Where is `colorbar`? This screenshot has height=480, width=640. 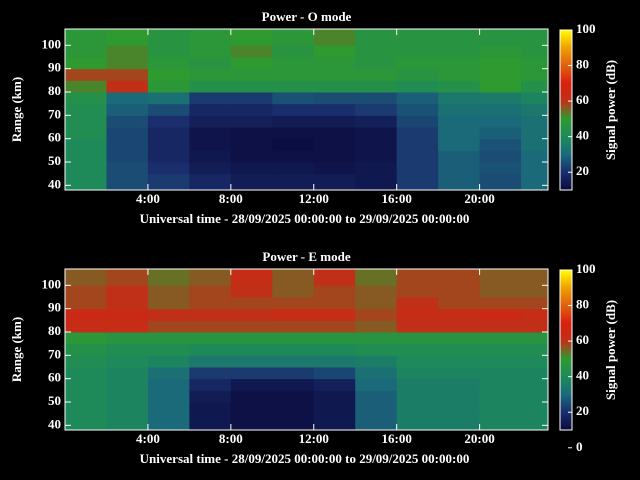
colorbar is located at coordinates (566, 110).